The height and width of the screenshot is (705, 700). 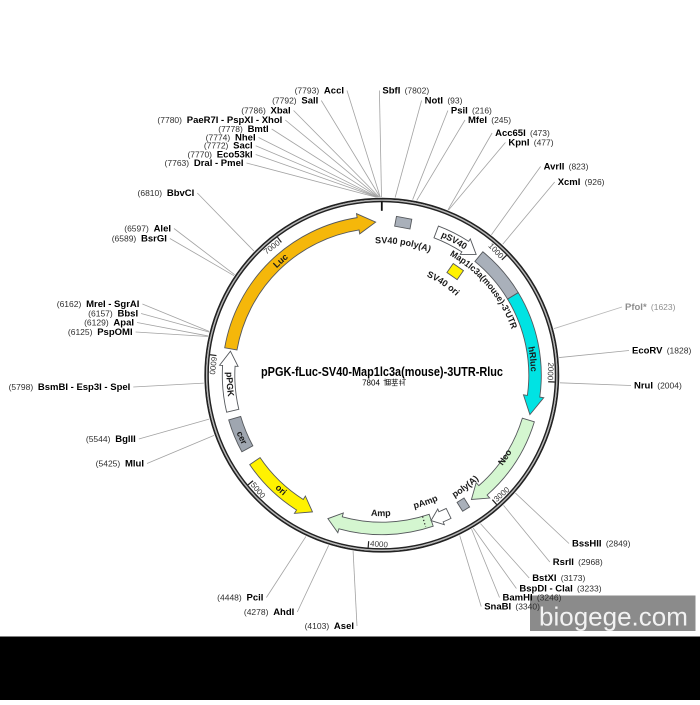 What do you see at coordinates (581, 182) in the screenshot?
I see `svg-text: XcmI (926)` at bounding box center [581, 182].